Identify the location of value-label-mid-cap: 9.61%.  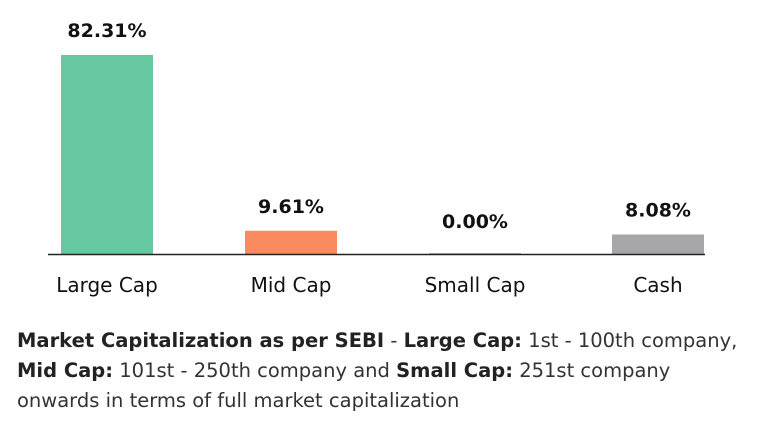
(291, 207).